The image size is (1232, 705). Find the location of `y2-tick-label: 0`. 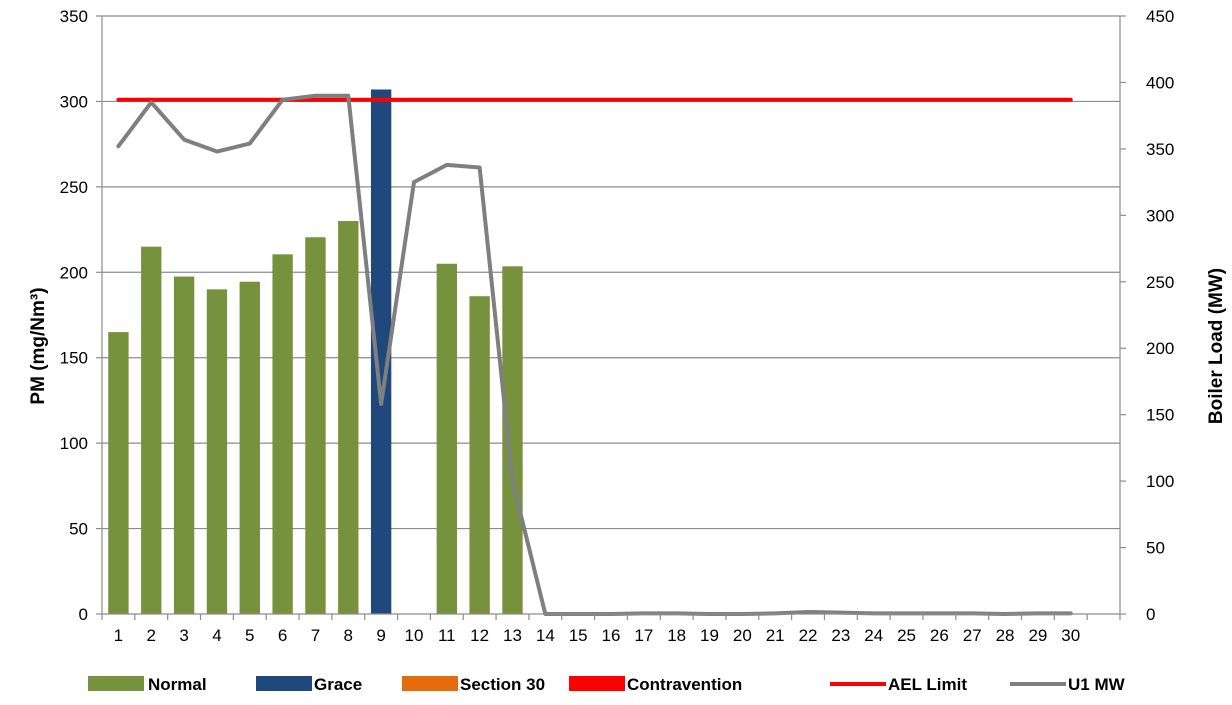

y2-tick-label: 0 is located at coordinates (1150, 614).